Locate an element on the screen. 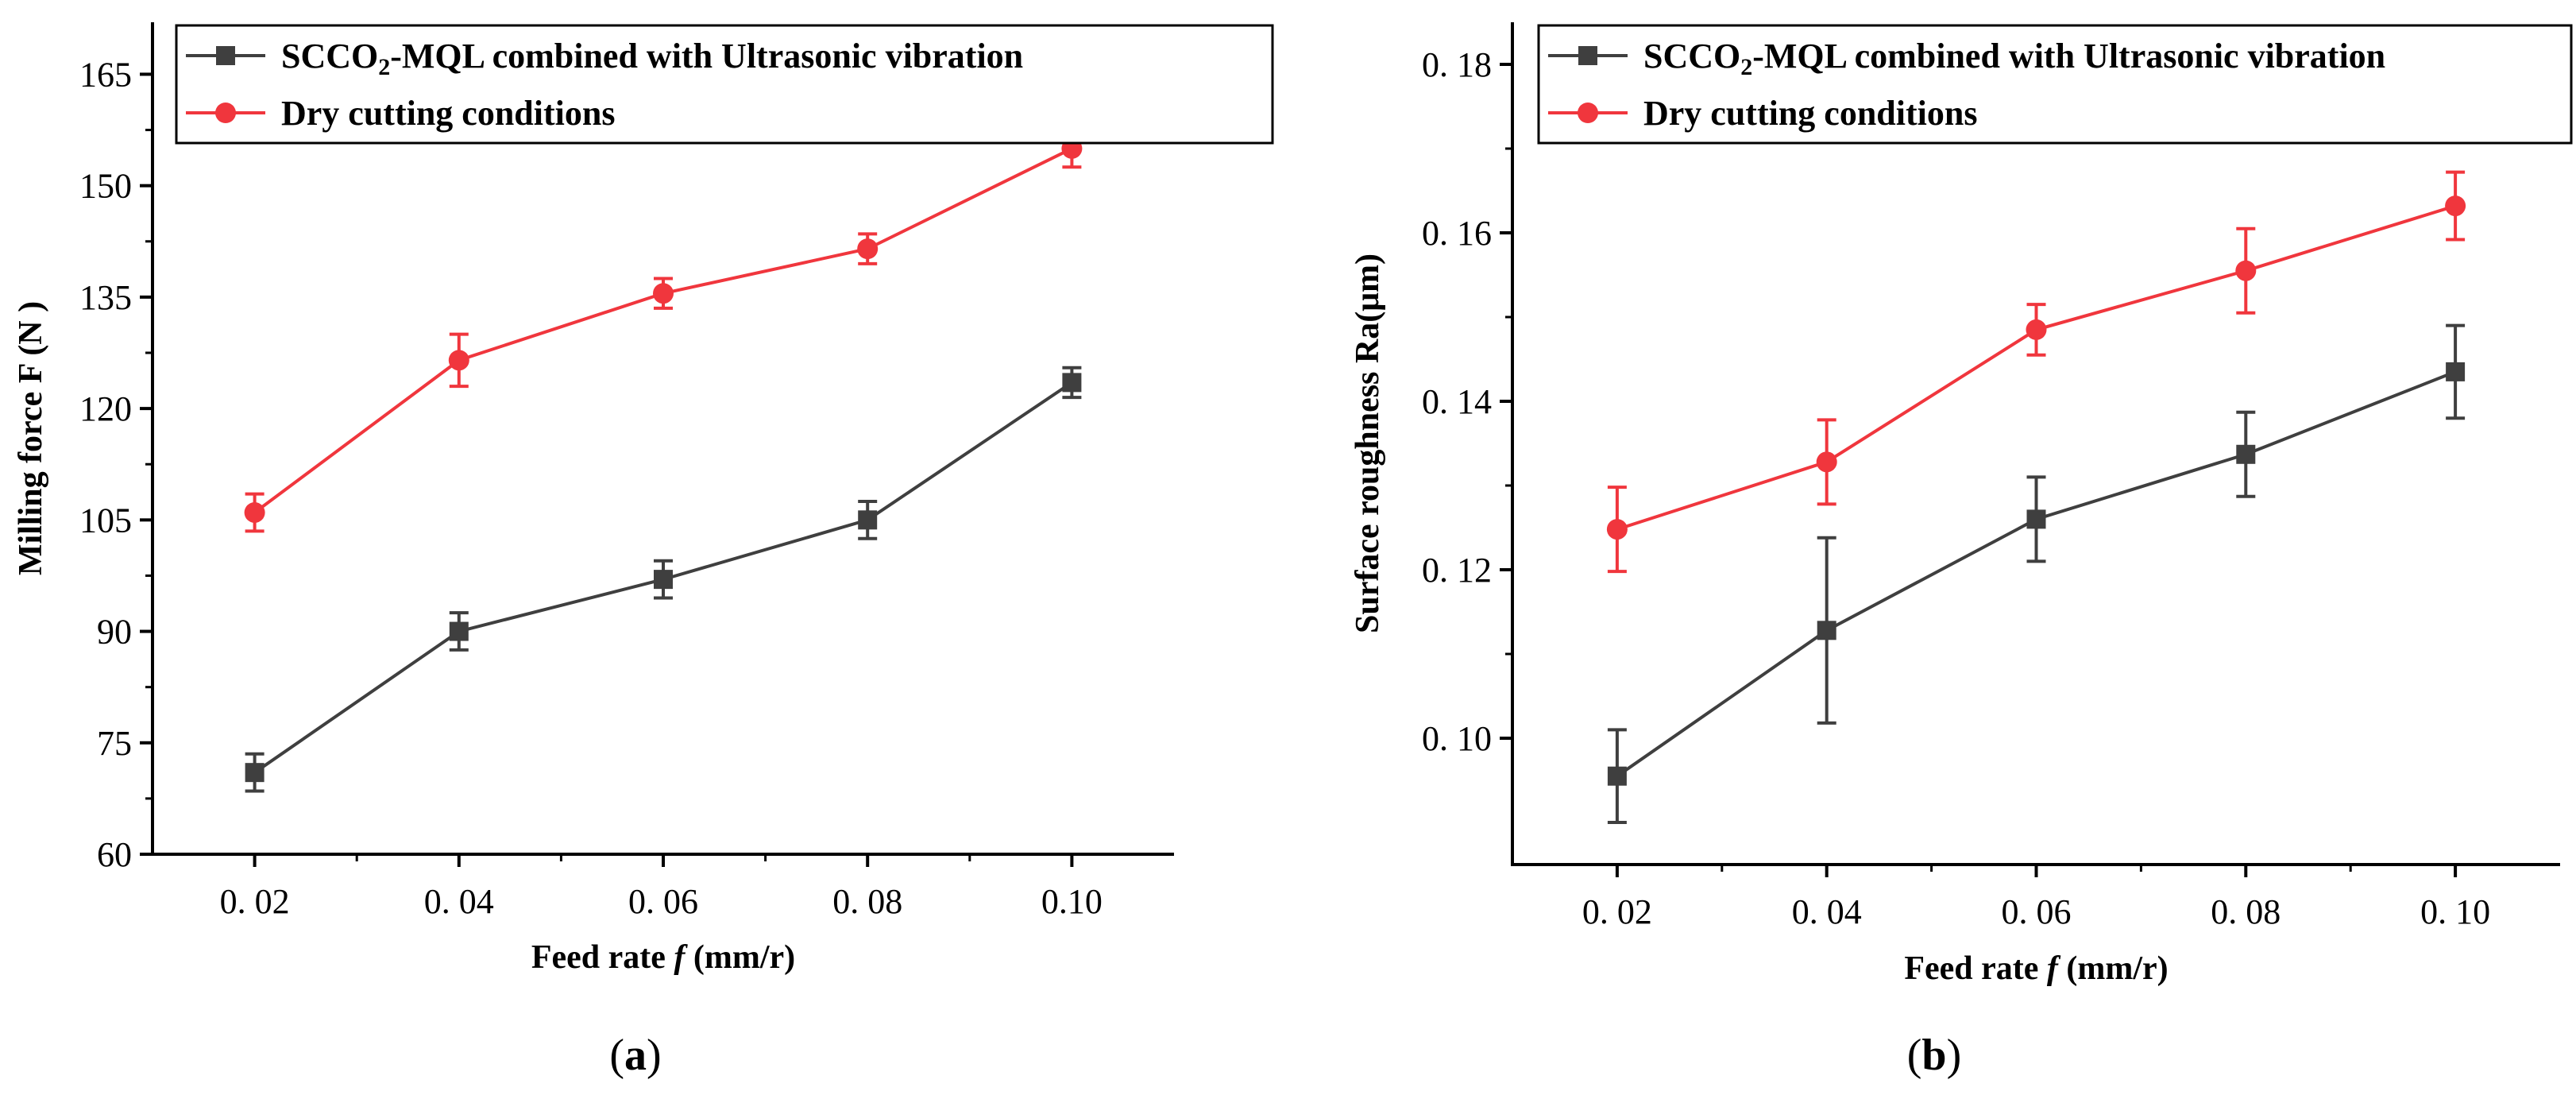  y-tick-label: 120 is located at coordinates (105, 408).